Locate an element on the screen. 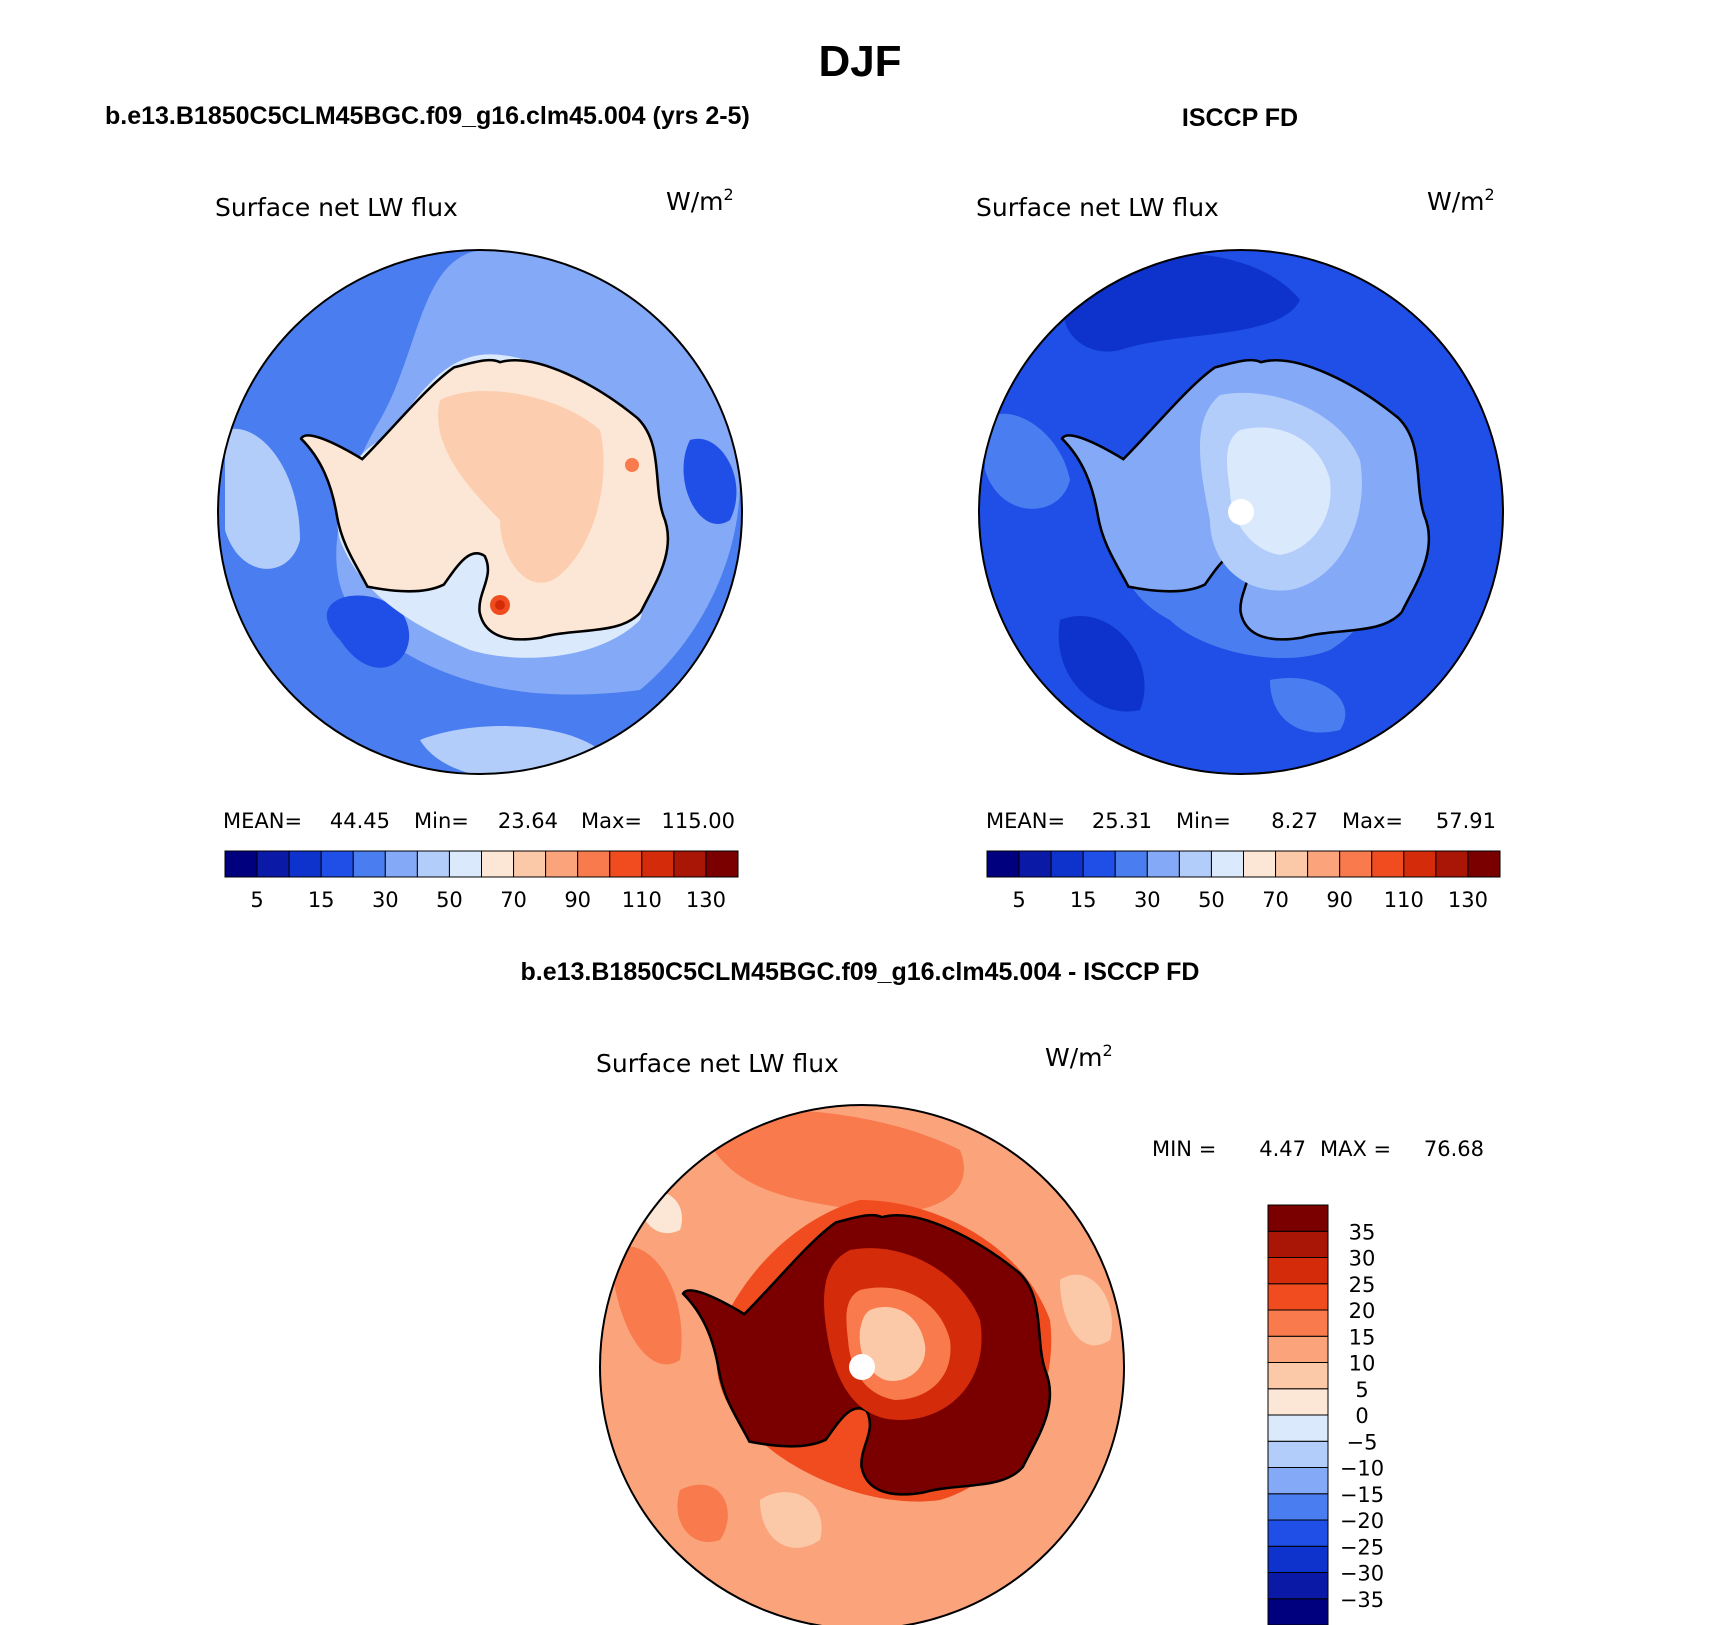 Image resolution: width=1710 pixels, height=1625 pixels. panel-model-colorbar: 5 15 30 50 70 90 110 130 is located at coordinates (481, 881).